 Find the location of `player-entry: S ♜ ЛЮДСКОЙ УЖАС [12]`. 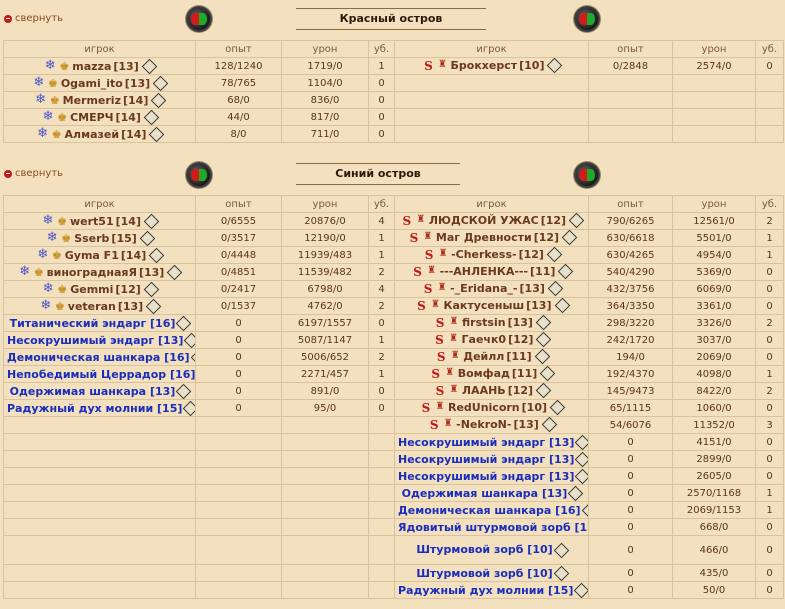

player-entry: S ♜ ЛЮДСКОЙ УЖАС [12] is located at coordinates (493, 220).